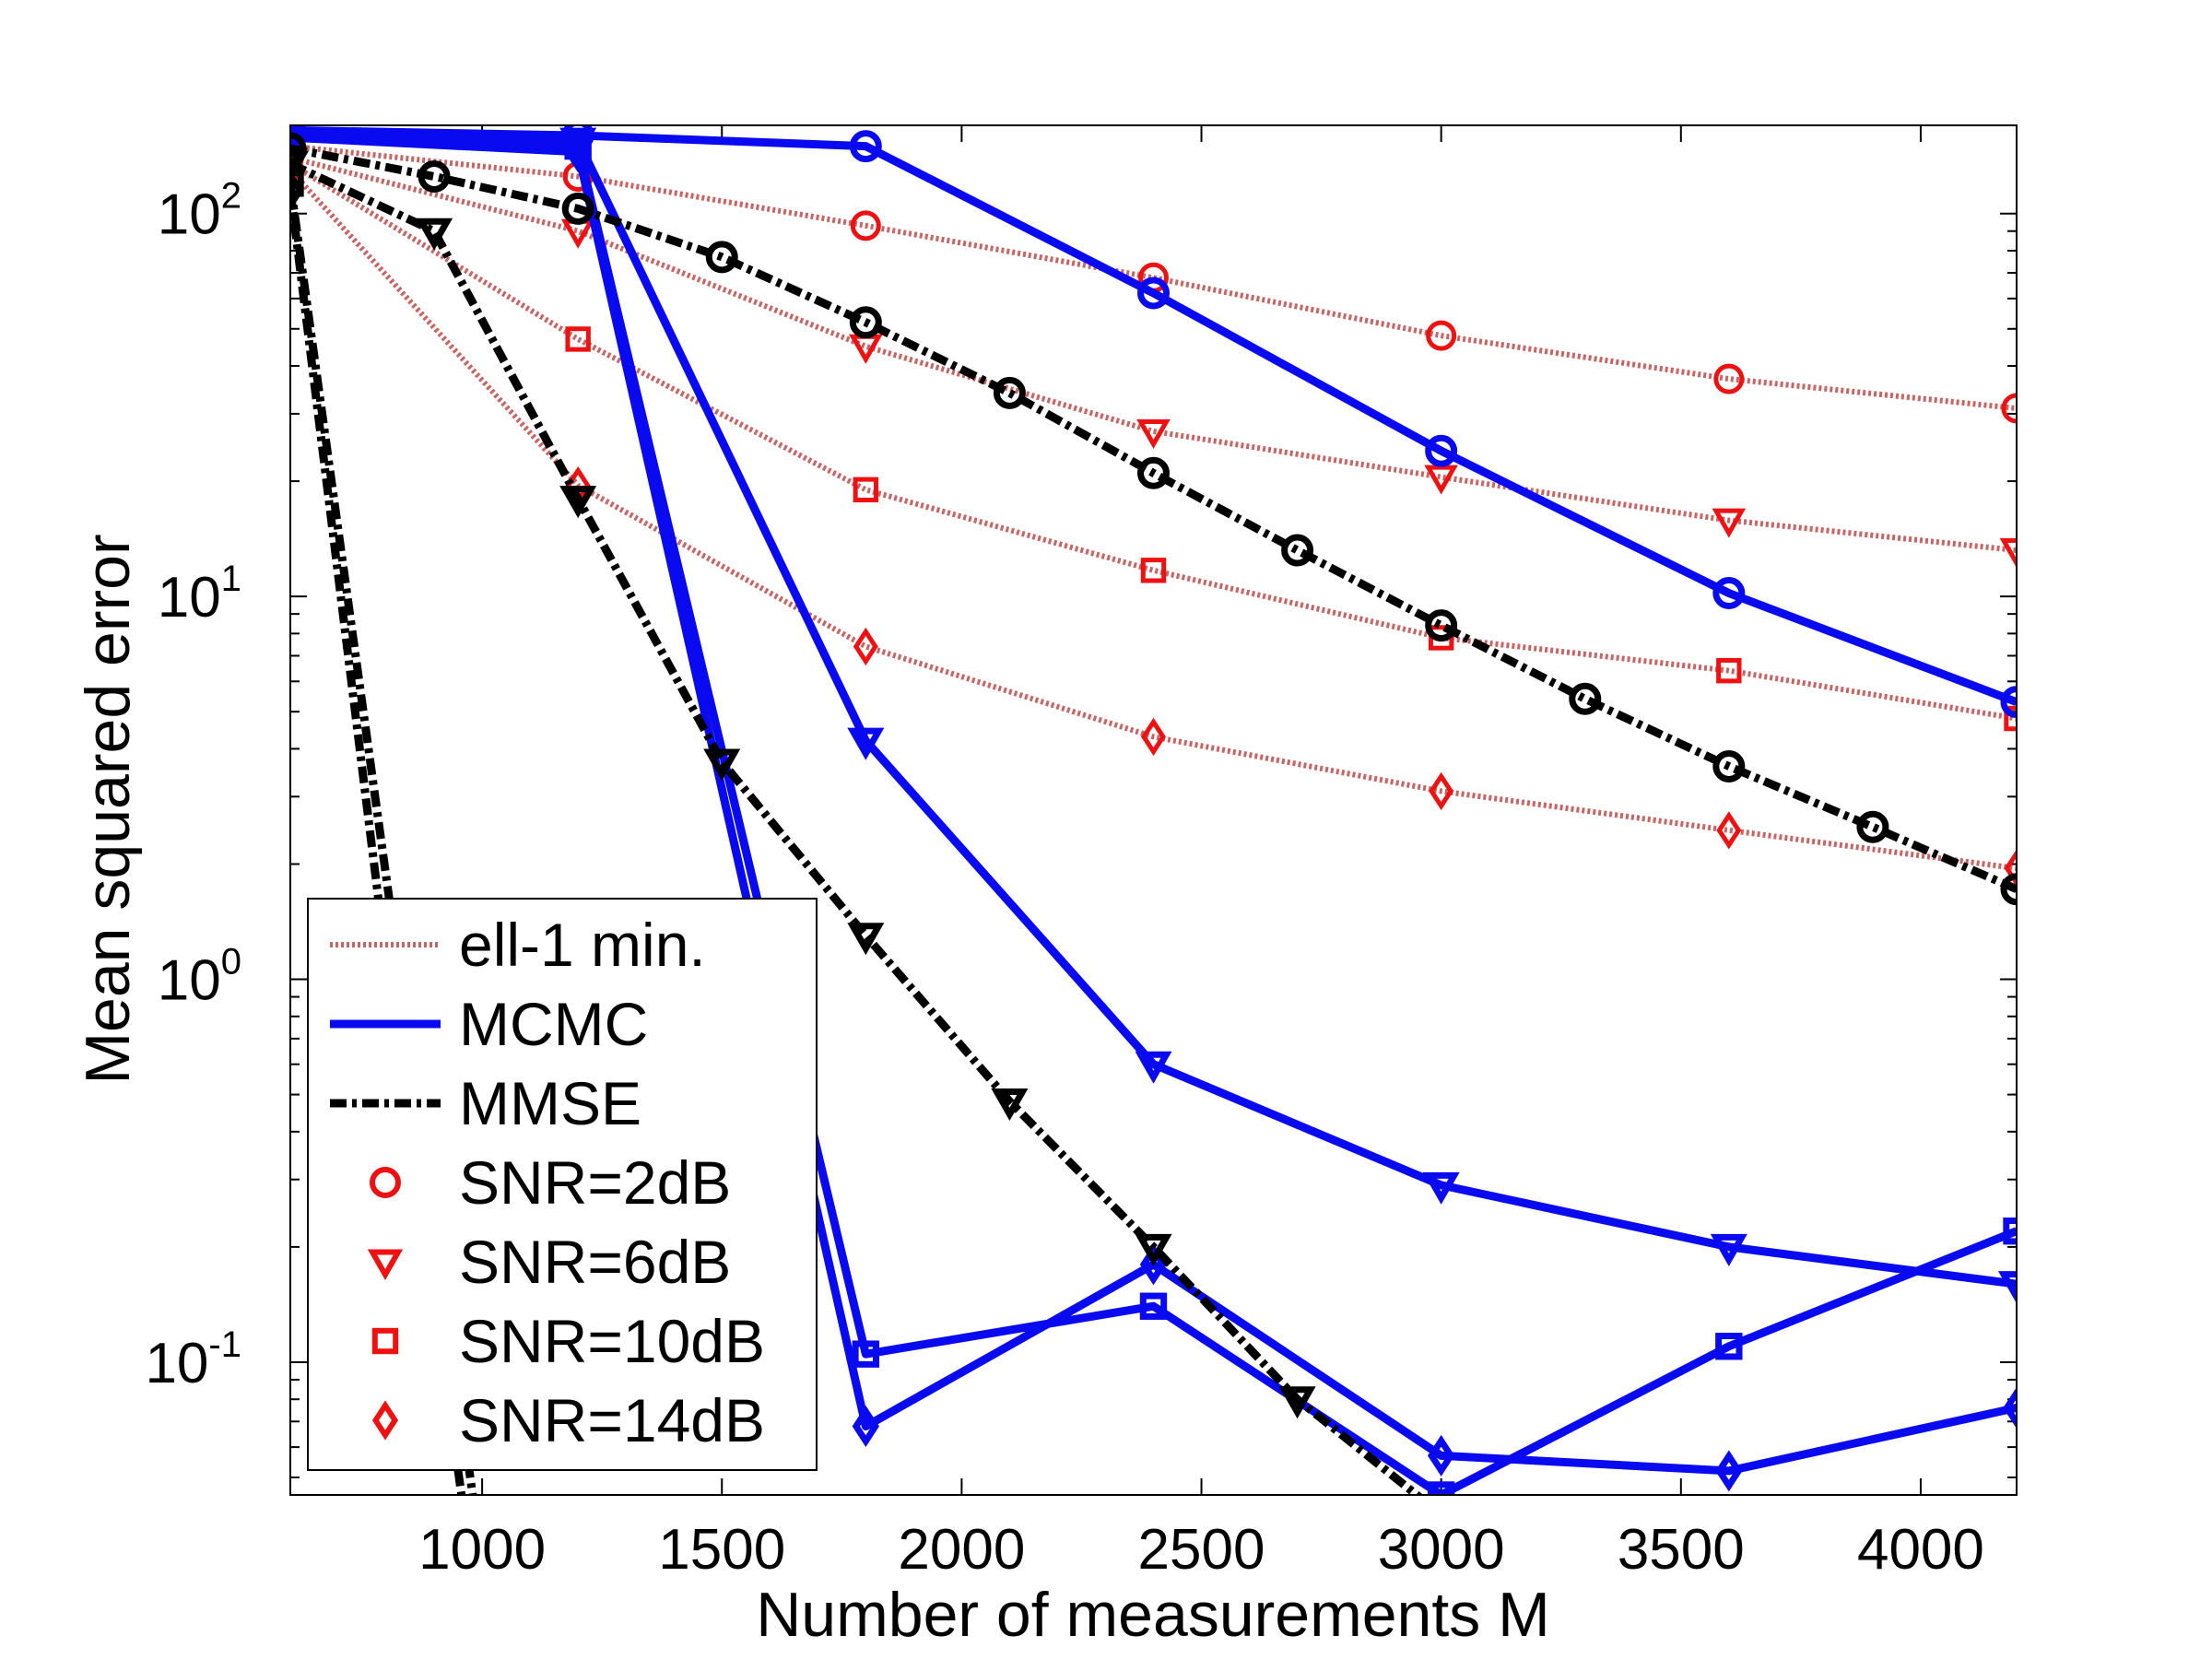 This screenshot has width=2212, height=1659. What do you see at coordinates (721, 1550) in the screenshot?
I see `x-tick-label: 1500` at bounding box center [721, 1550].